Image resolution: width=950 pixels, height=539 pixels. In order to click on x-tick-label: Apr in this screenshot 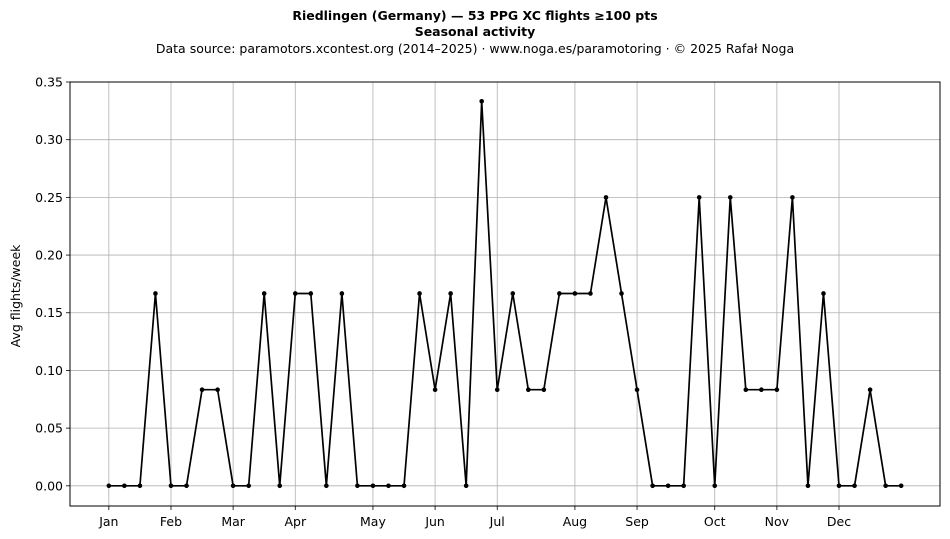, I will do `click(295, 521)`.